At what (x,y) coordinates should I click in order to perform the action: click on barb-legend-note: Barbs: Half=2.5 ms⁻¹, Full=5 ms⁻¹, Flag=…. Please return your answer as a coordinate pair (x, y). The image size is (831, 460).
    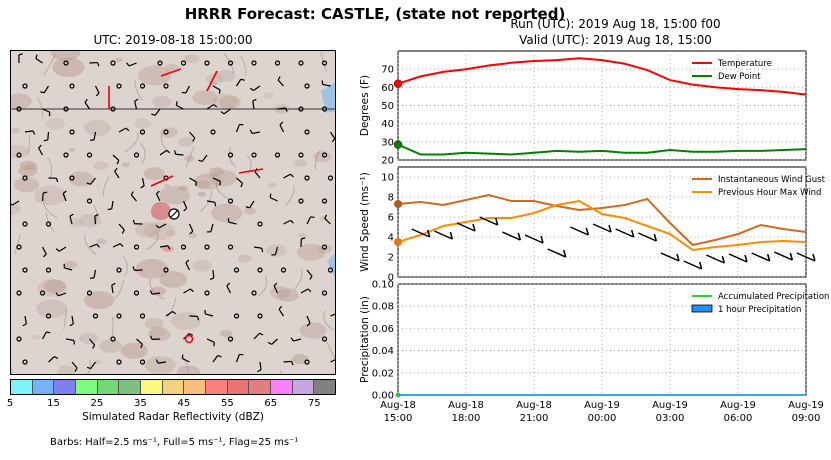
    Looking at the image, I should click on (174, 442).